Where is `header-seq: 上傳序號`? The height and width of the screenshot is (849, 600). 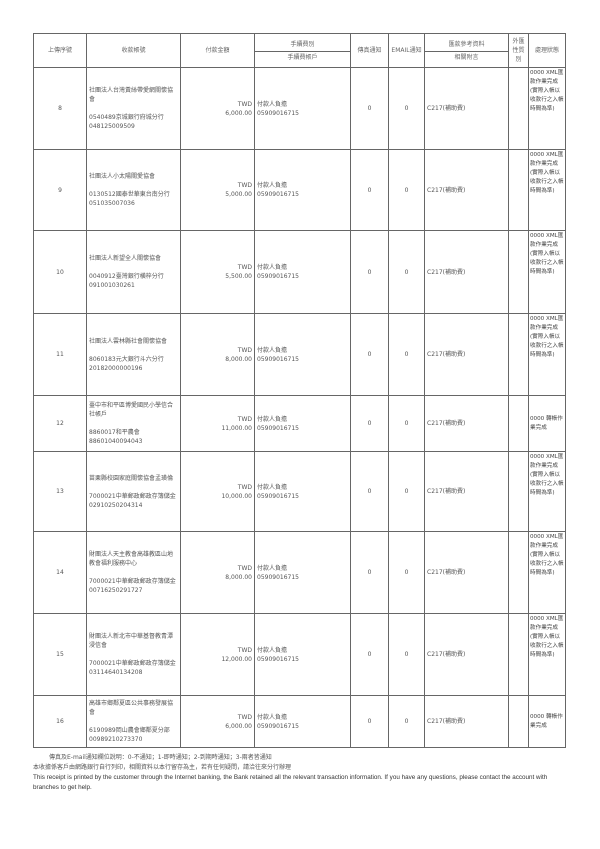
header-seq: 上傳序號 is located at coordinates (60, 50).